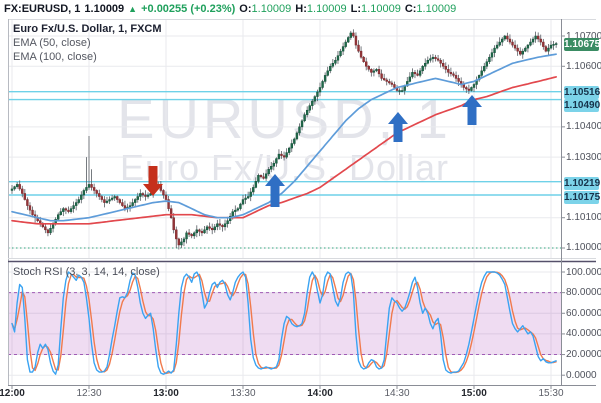 The height and width of the screenshot is (403, 601). What do you see at coordinates (583, 36) in the screenshot?
I see `price-axis-label: 1.10700` at bounding box center [583, 36].